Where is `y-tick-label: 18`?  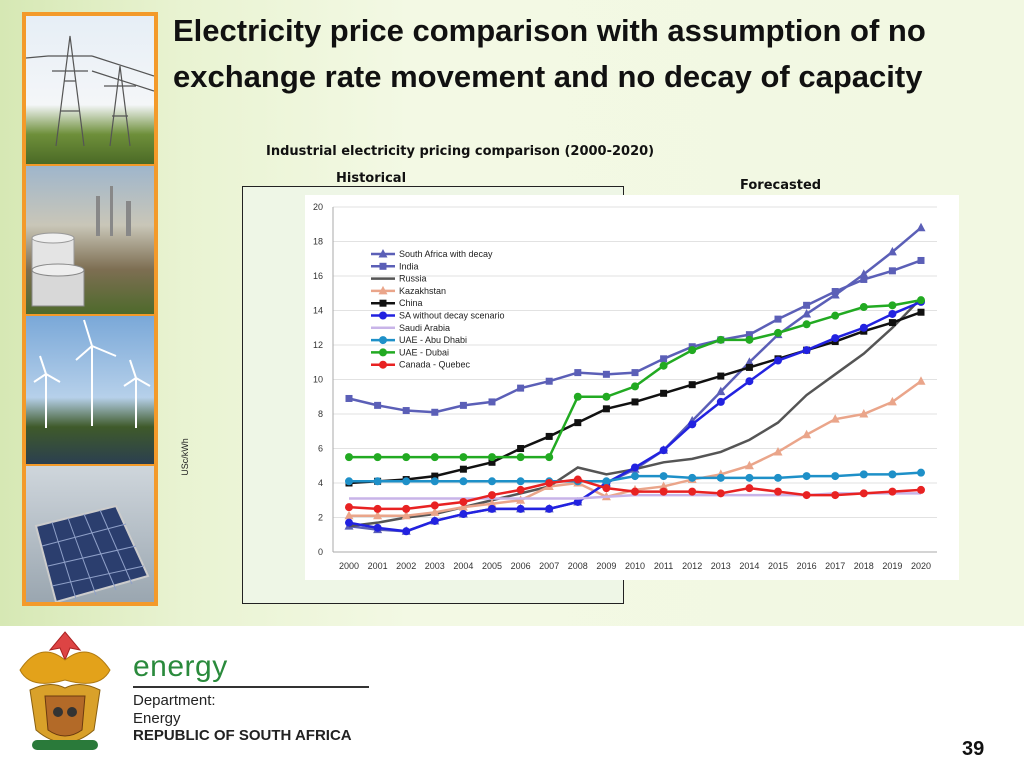 y-tick-label: 18 is located at coordinates (318, 242).